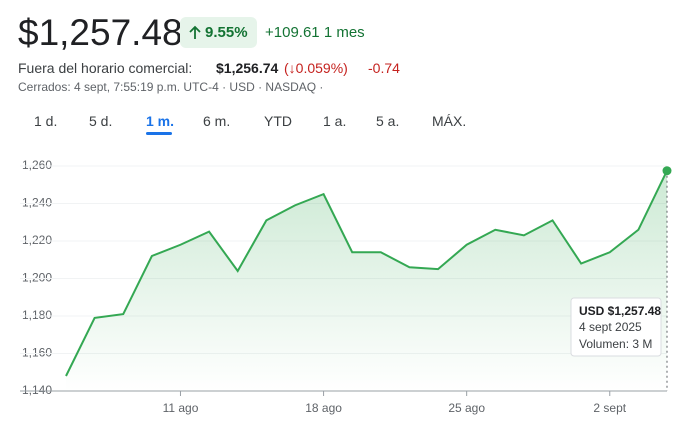  I want to click on y-tick-label: 1,160, so click(37, 353).